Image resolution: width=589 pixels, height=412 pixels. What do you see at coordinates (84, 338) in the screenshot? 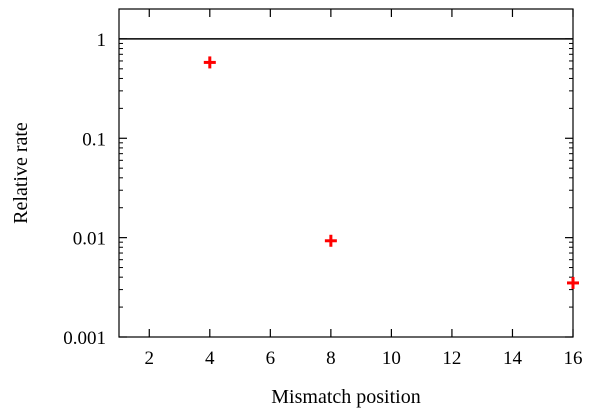
I see `y-tick-label: 0.001` at bounding box center [84, 338].